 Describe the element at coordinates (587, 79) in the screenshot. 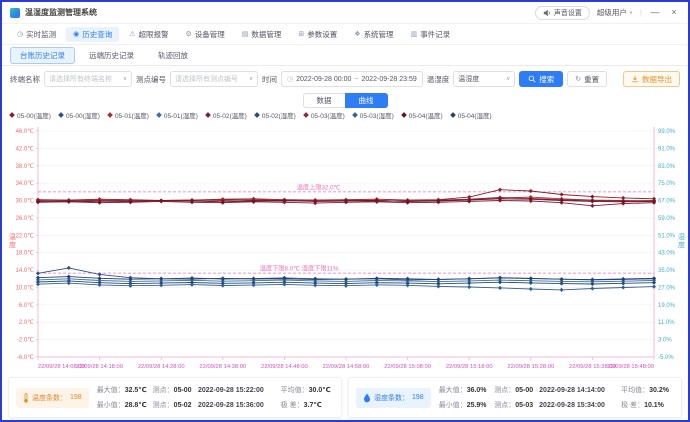

I see `reset-button: ↻ 重置` at that location.